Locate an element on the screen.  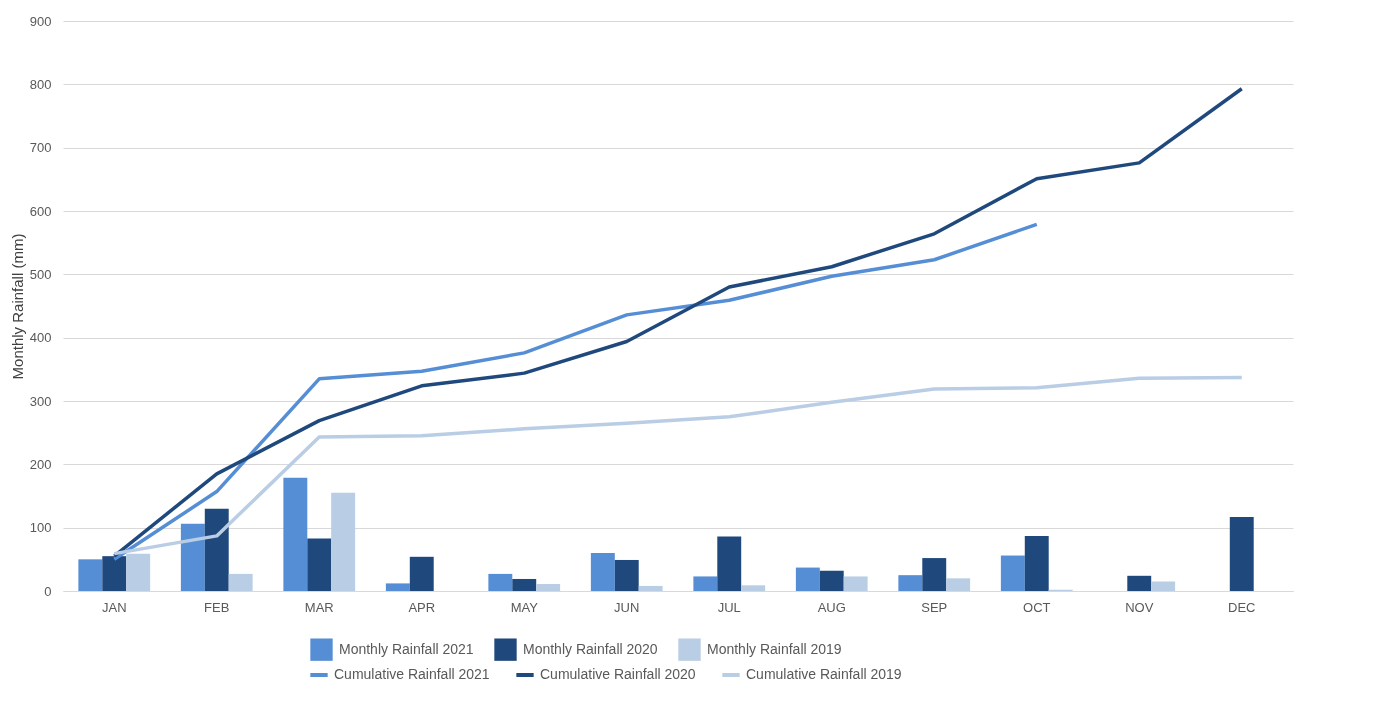
x-tick-label: MAR is located at coordinates (319, 607).